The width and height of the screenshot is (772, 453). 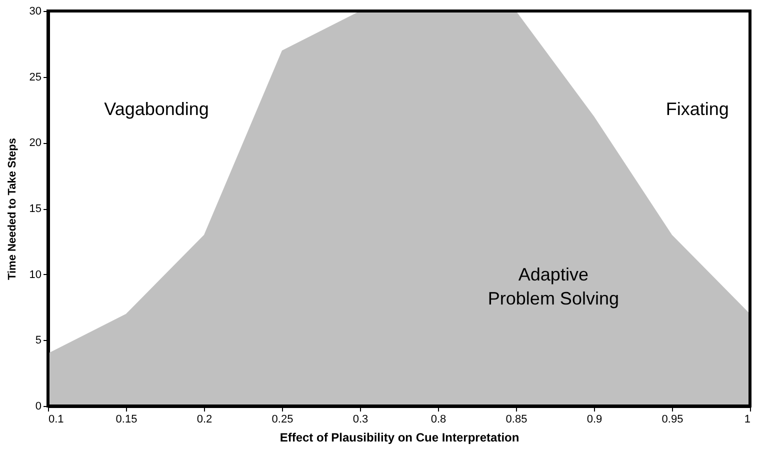 What do you see at coordinates (360, 420) in the screenshot?
I see `x-tick-label: 0.3` at bounding box center [360, 420].